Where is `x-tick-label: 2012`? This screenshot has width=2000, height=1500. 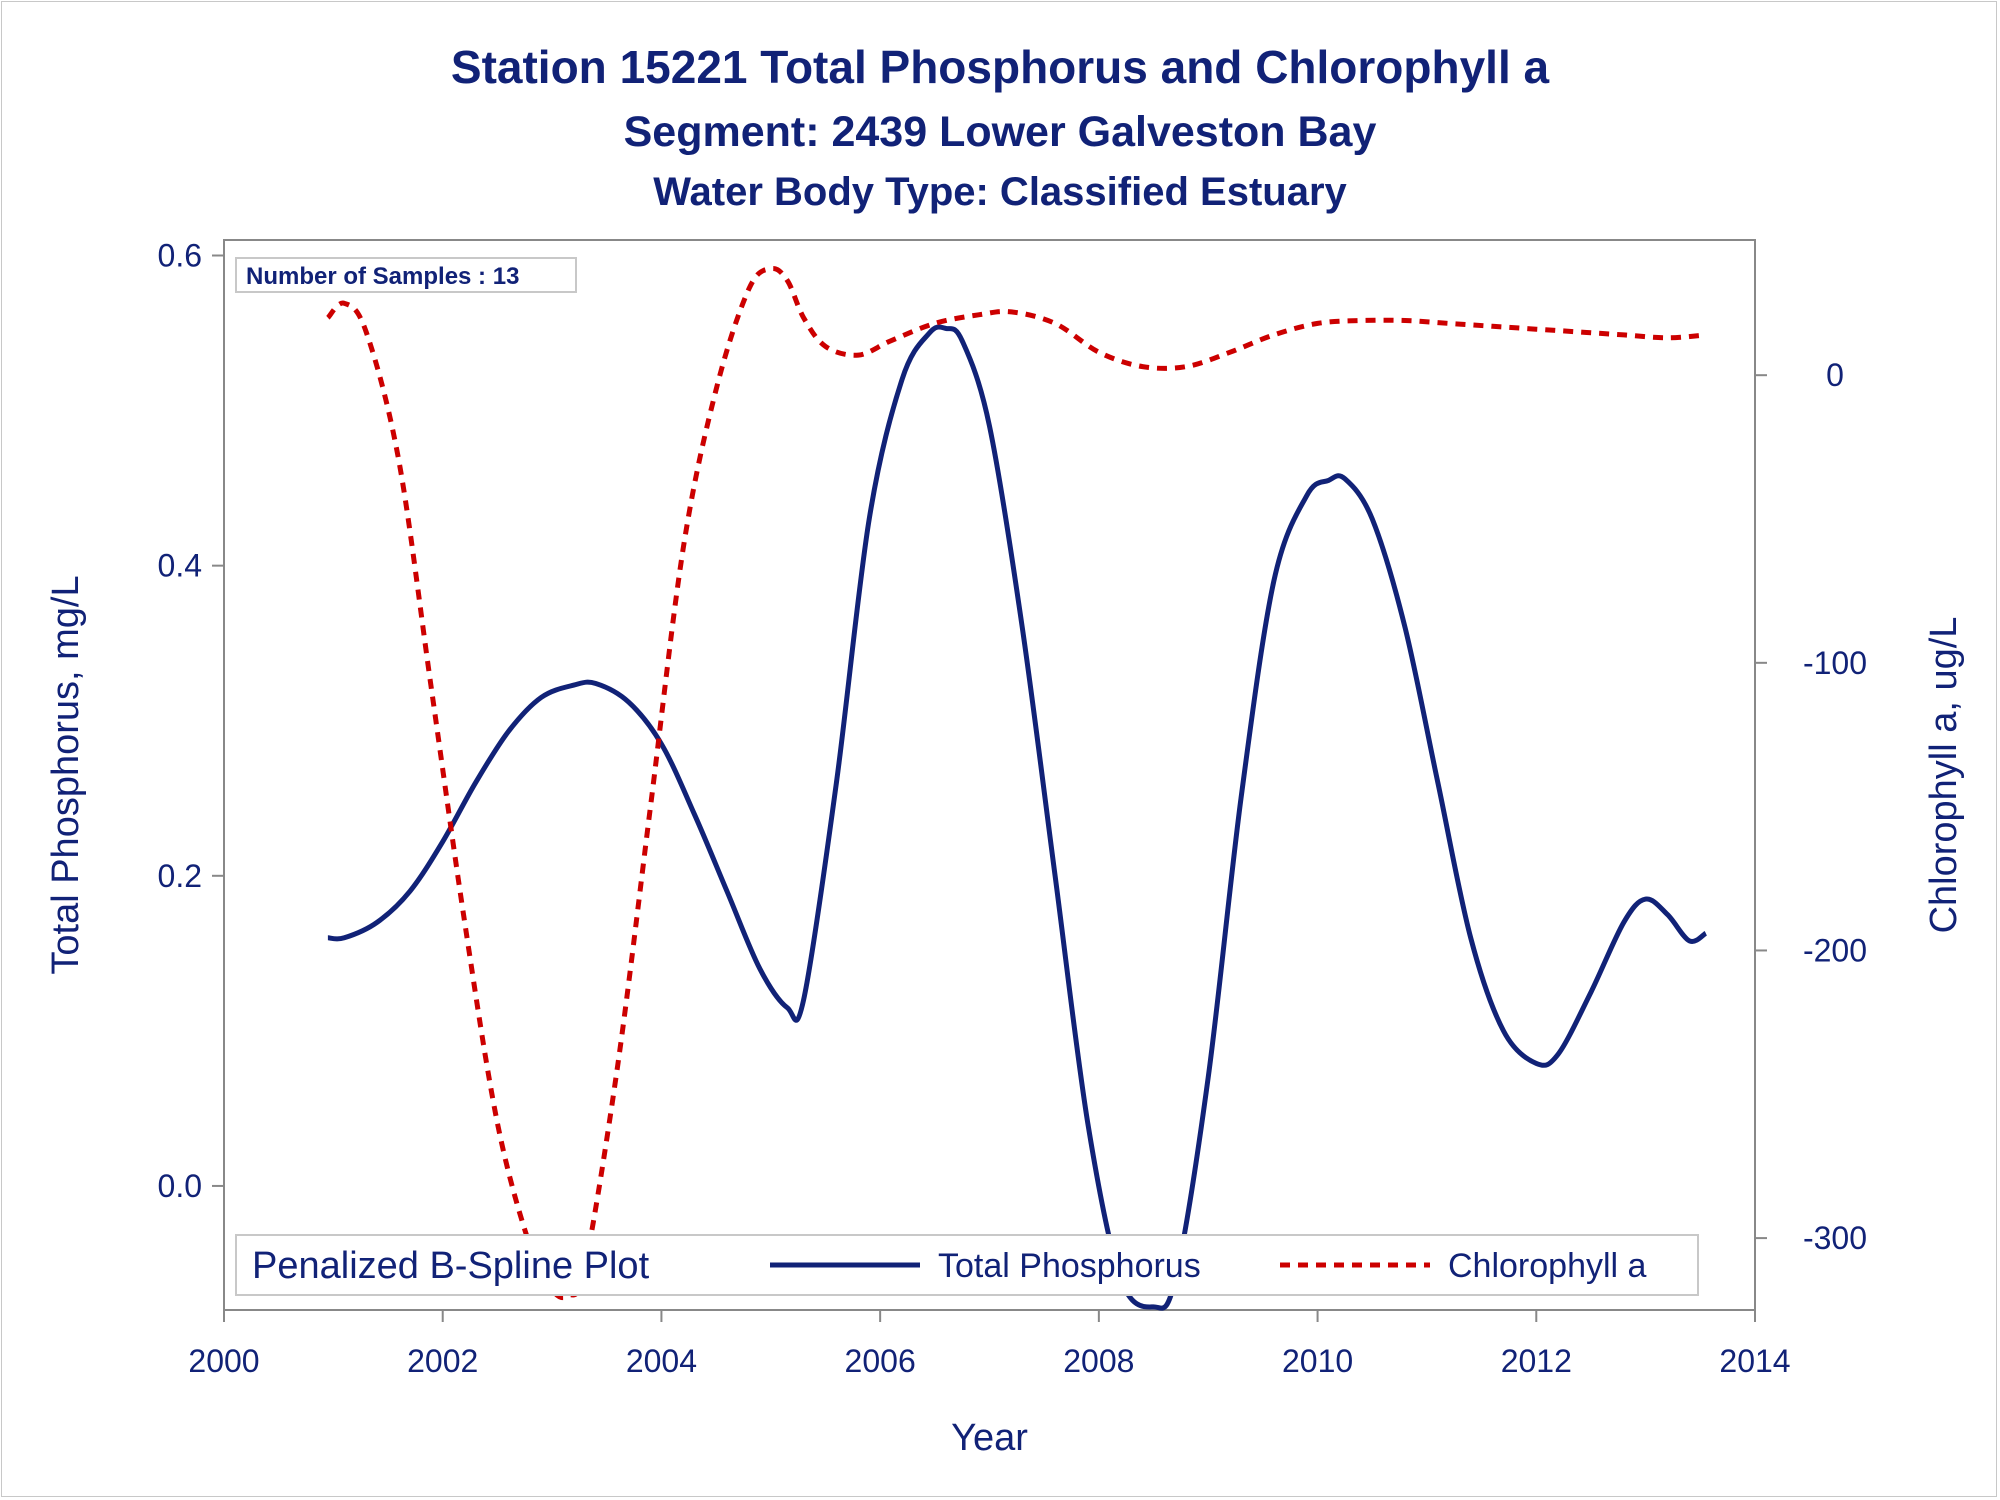 x-tick-label: 2012 is located at coordinates (1536, 1361).